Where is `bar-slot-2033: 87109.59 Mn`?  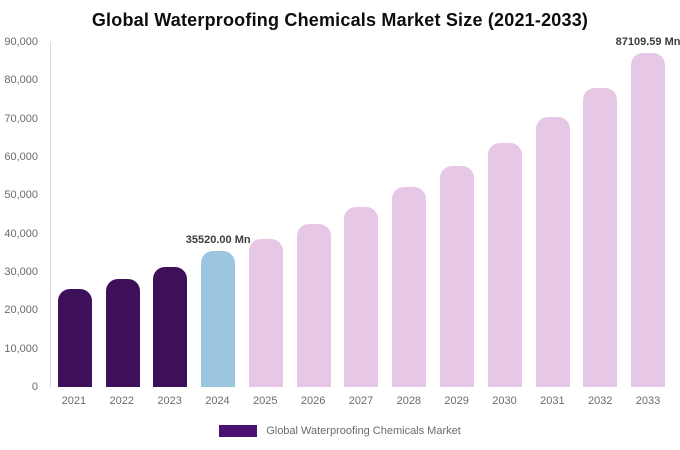
bar-slot-2033: 87109.59 Mn is located at coordinates (648, 211).